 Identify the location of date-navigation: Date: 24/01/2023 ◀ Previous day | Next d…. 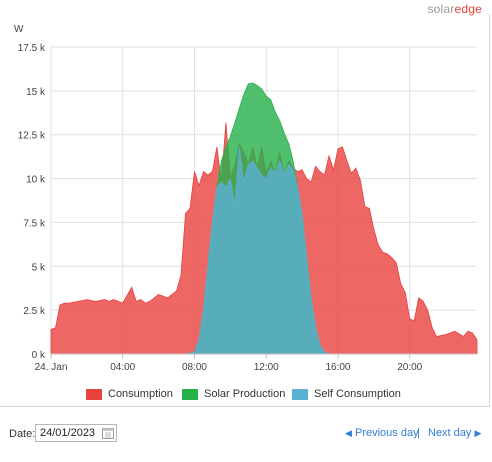
(246, 434).